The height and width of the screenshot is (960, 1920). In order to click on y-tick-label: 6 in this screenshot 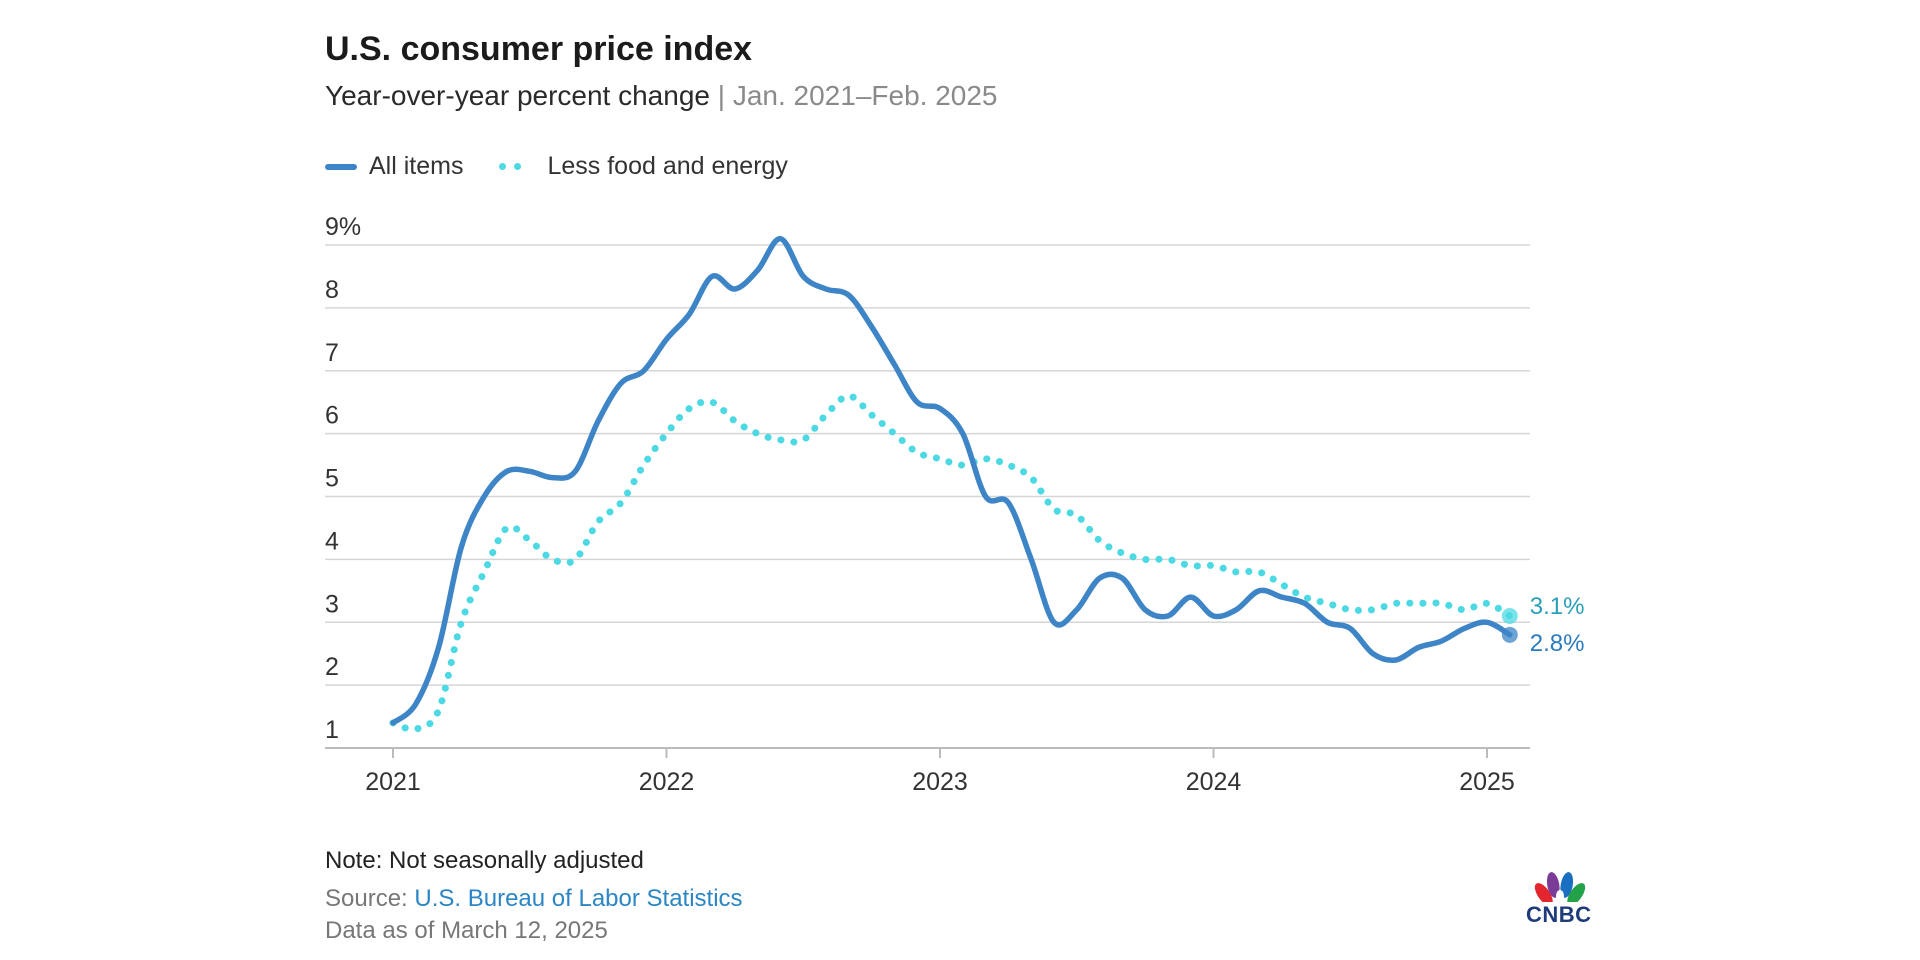, I will do `click(332, 416)`.